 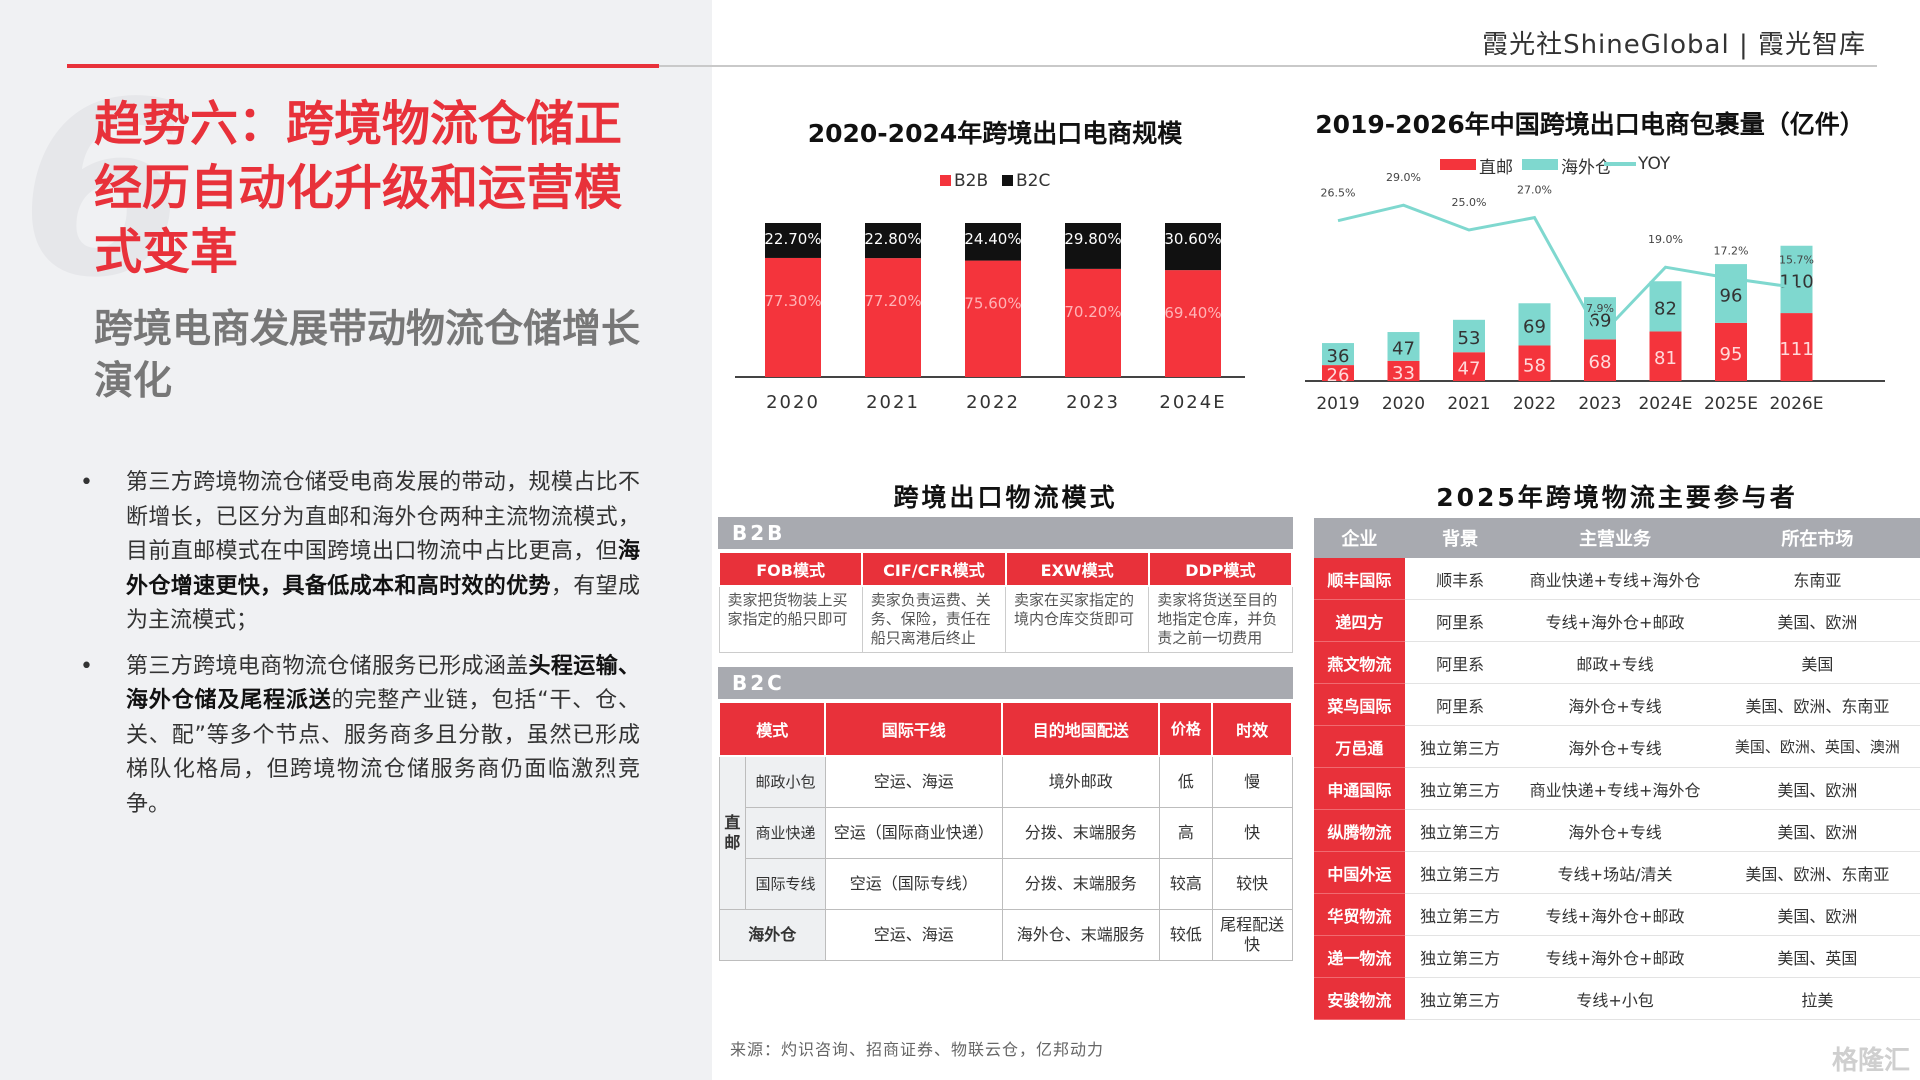 I want to click on b2b-desc: 卖家负责运费、关务、保险，责任在船只离港后终止, so click(x=934, y=619).